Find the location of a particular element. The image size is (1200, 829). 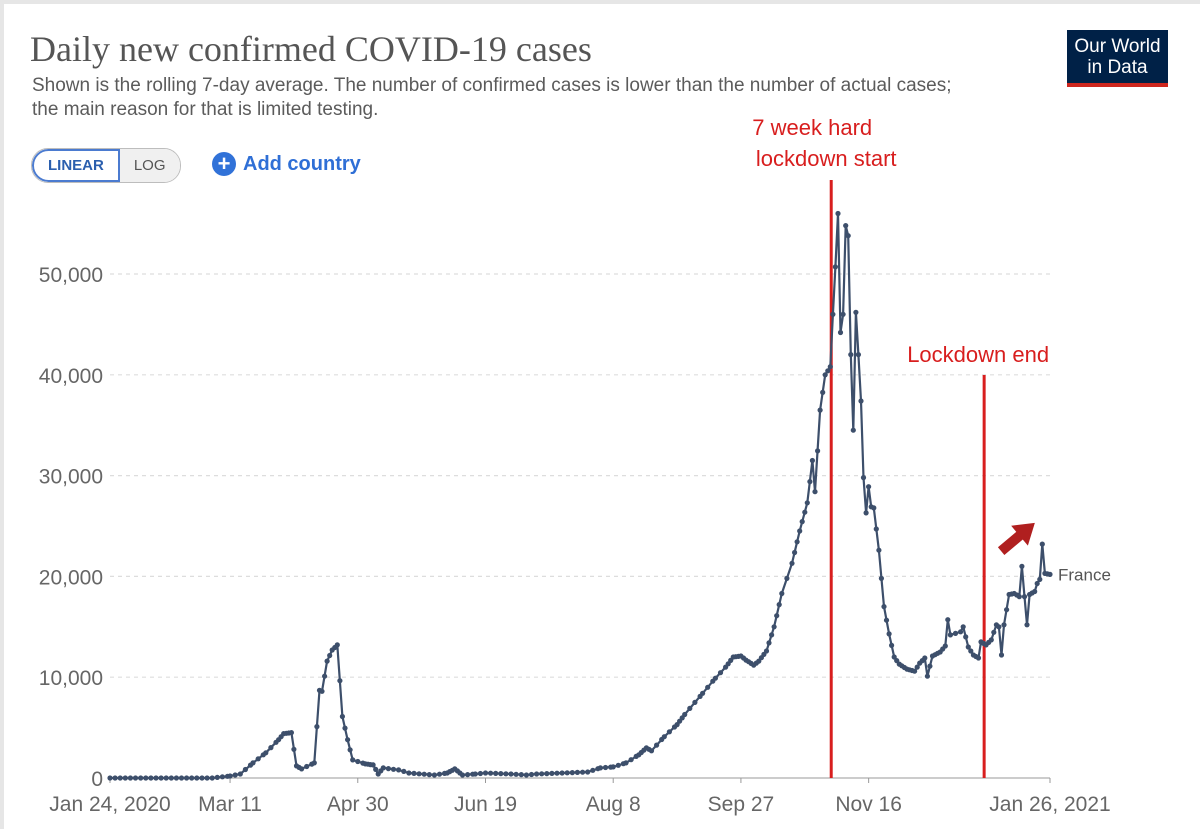

x-tick-label: Apr 30 is located at coordinates (358, 804).